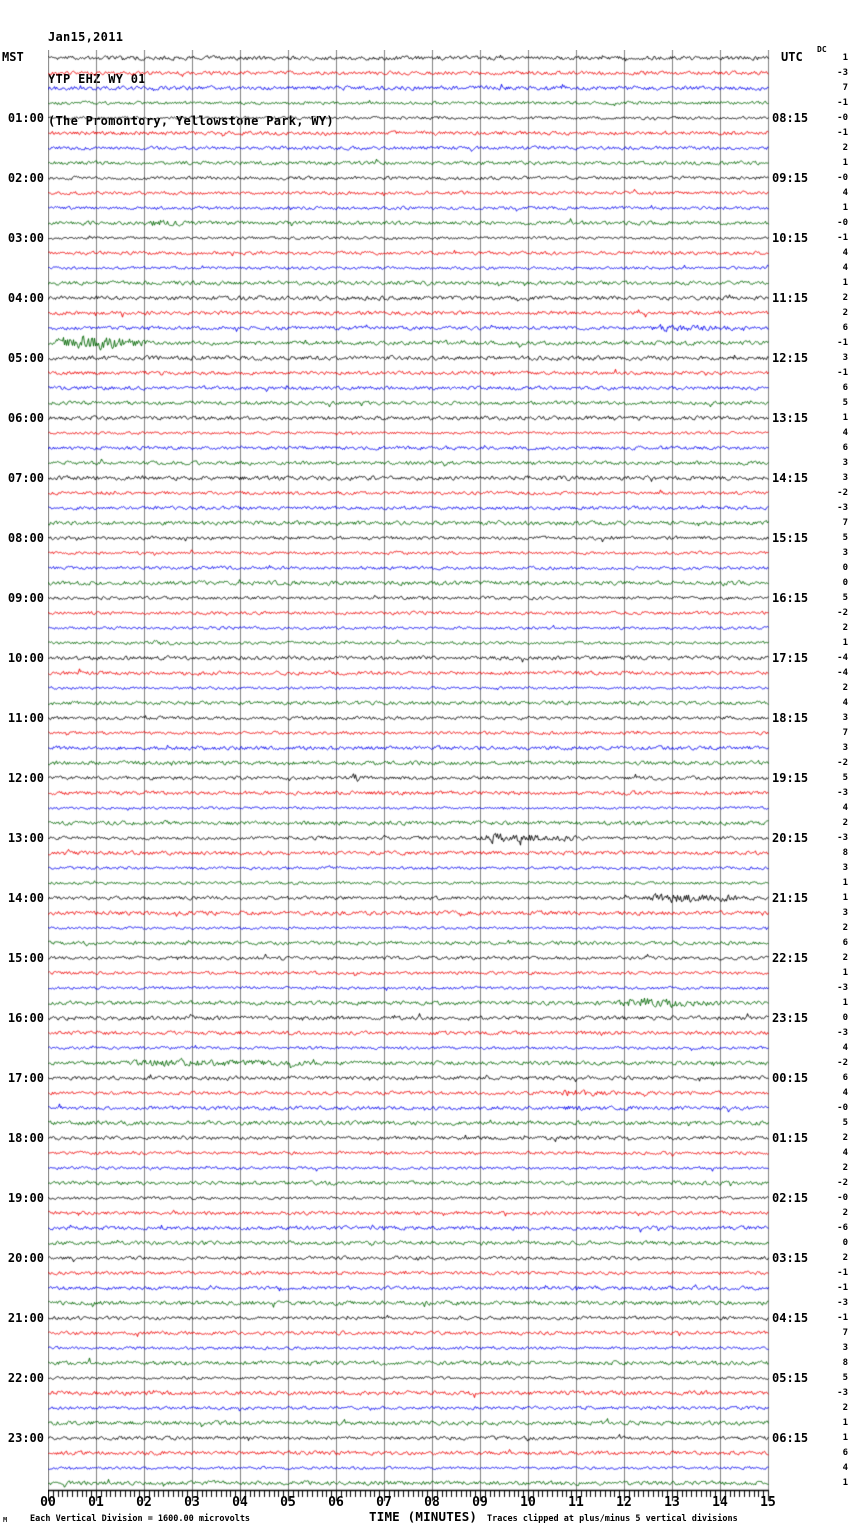 This screenshot has width=850, height=1534. What do you see at coordinates (25, 358) in the screenshot?
I see `left-time-label: 05:00` at bounding box center [25, 358].